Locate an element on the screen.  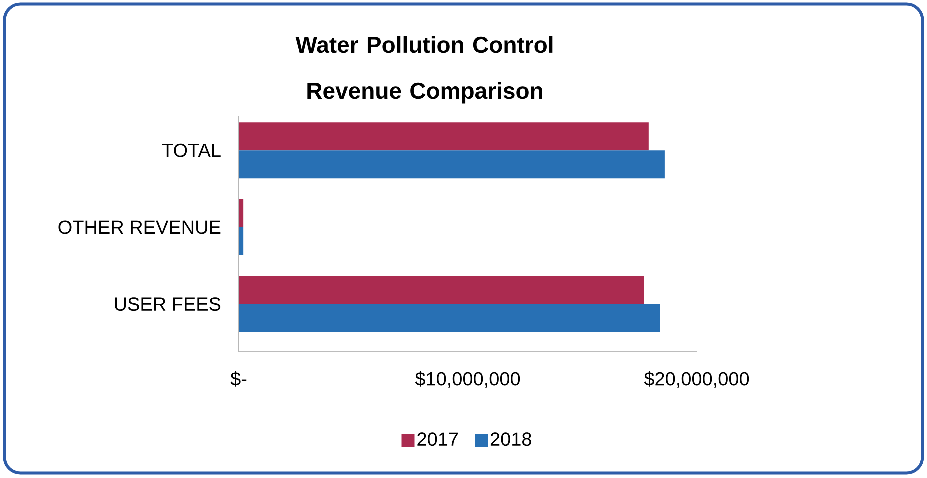
chart-title: Water Pollution Control Revenue Comparison is located at coordinates (424, 70).